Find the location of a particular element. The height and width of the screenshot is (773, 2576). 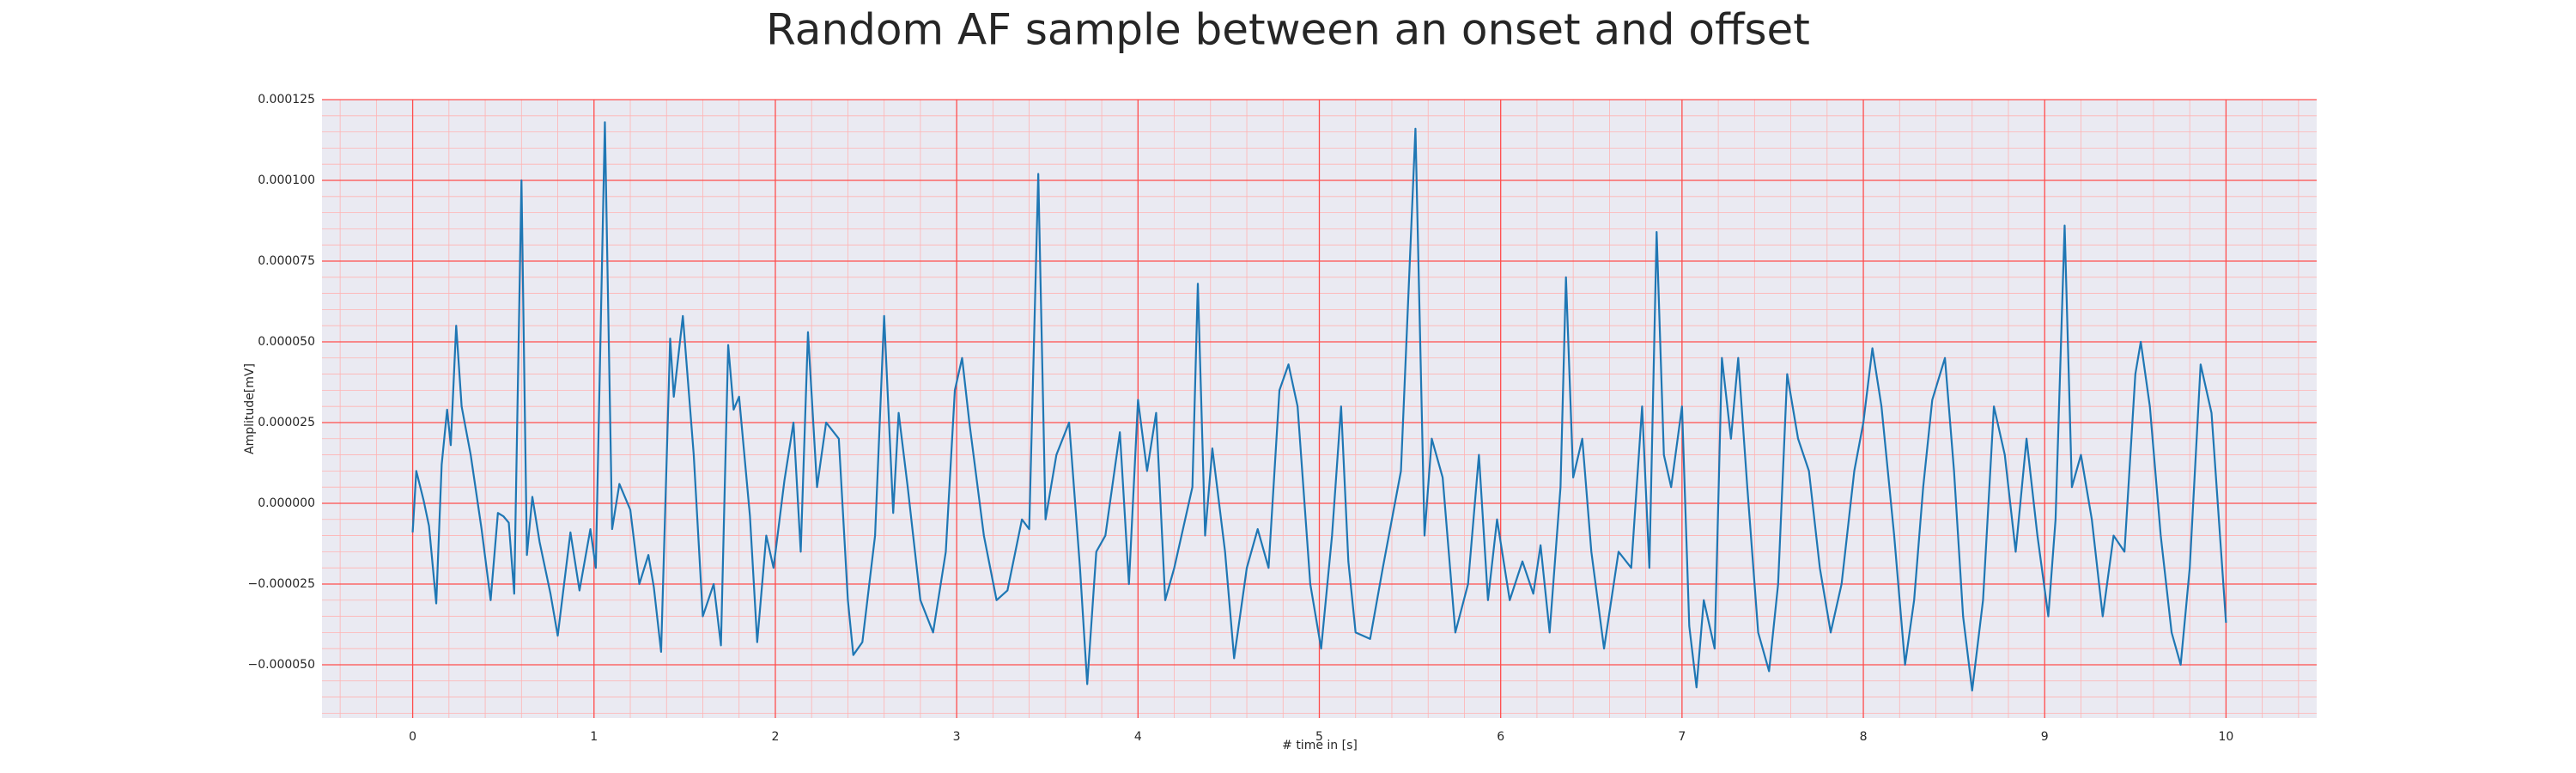

y-tick-label: 0.000000 is located at coordinates (286, 503).